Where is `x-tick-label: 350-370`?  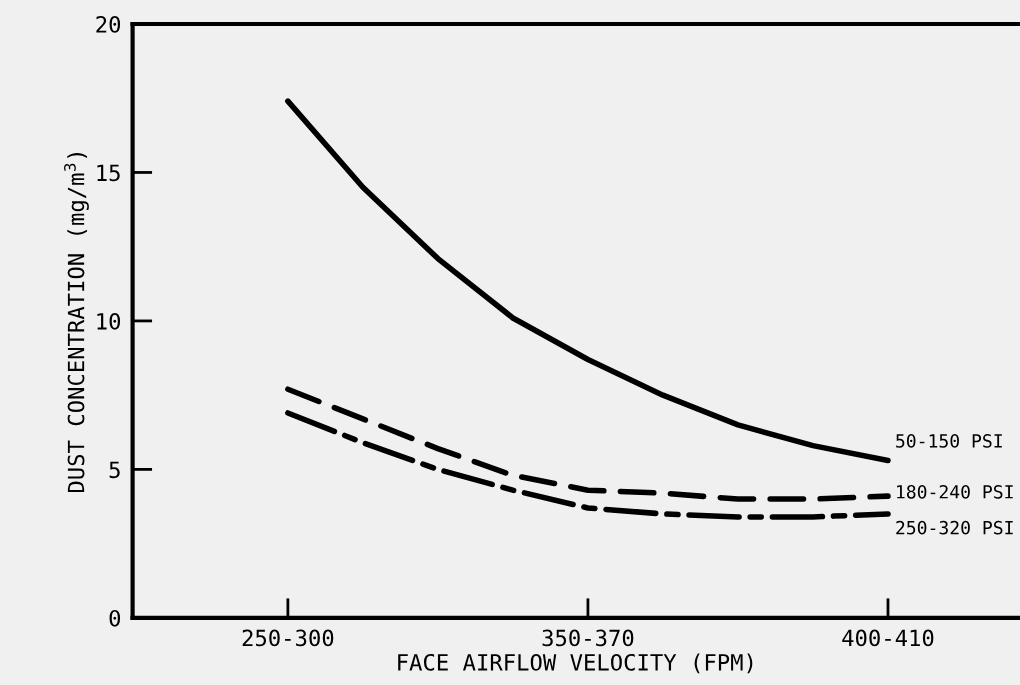
x-tick-label: 350-370 is located at coordinates (588, 638).